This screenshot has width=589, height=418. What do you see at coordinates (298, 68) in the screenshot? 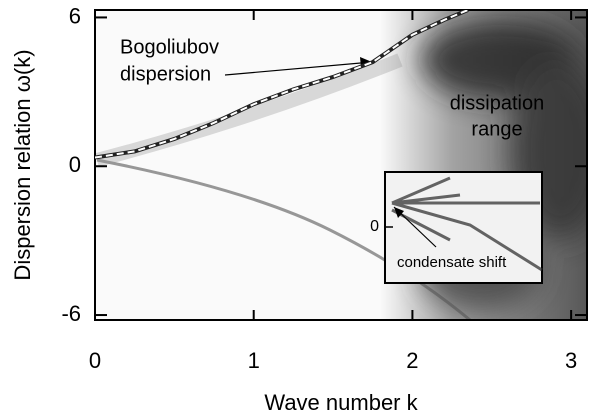
I see `annotation-arrow` at bounding box center [298, 68].